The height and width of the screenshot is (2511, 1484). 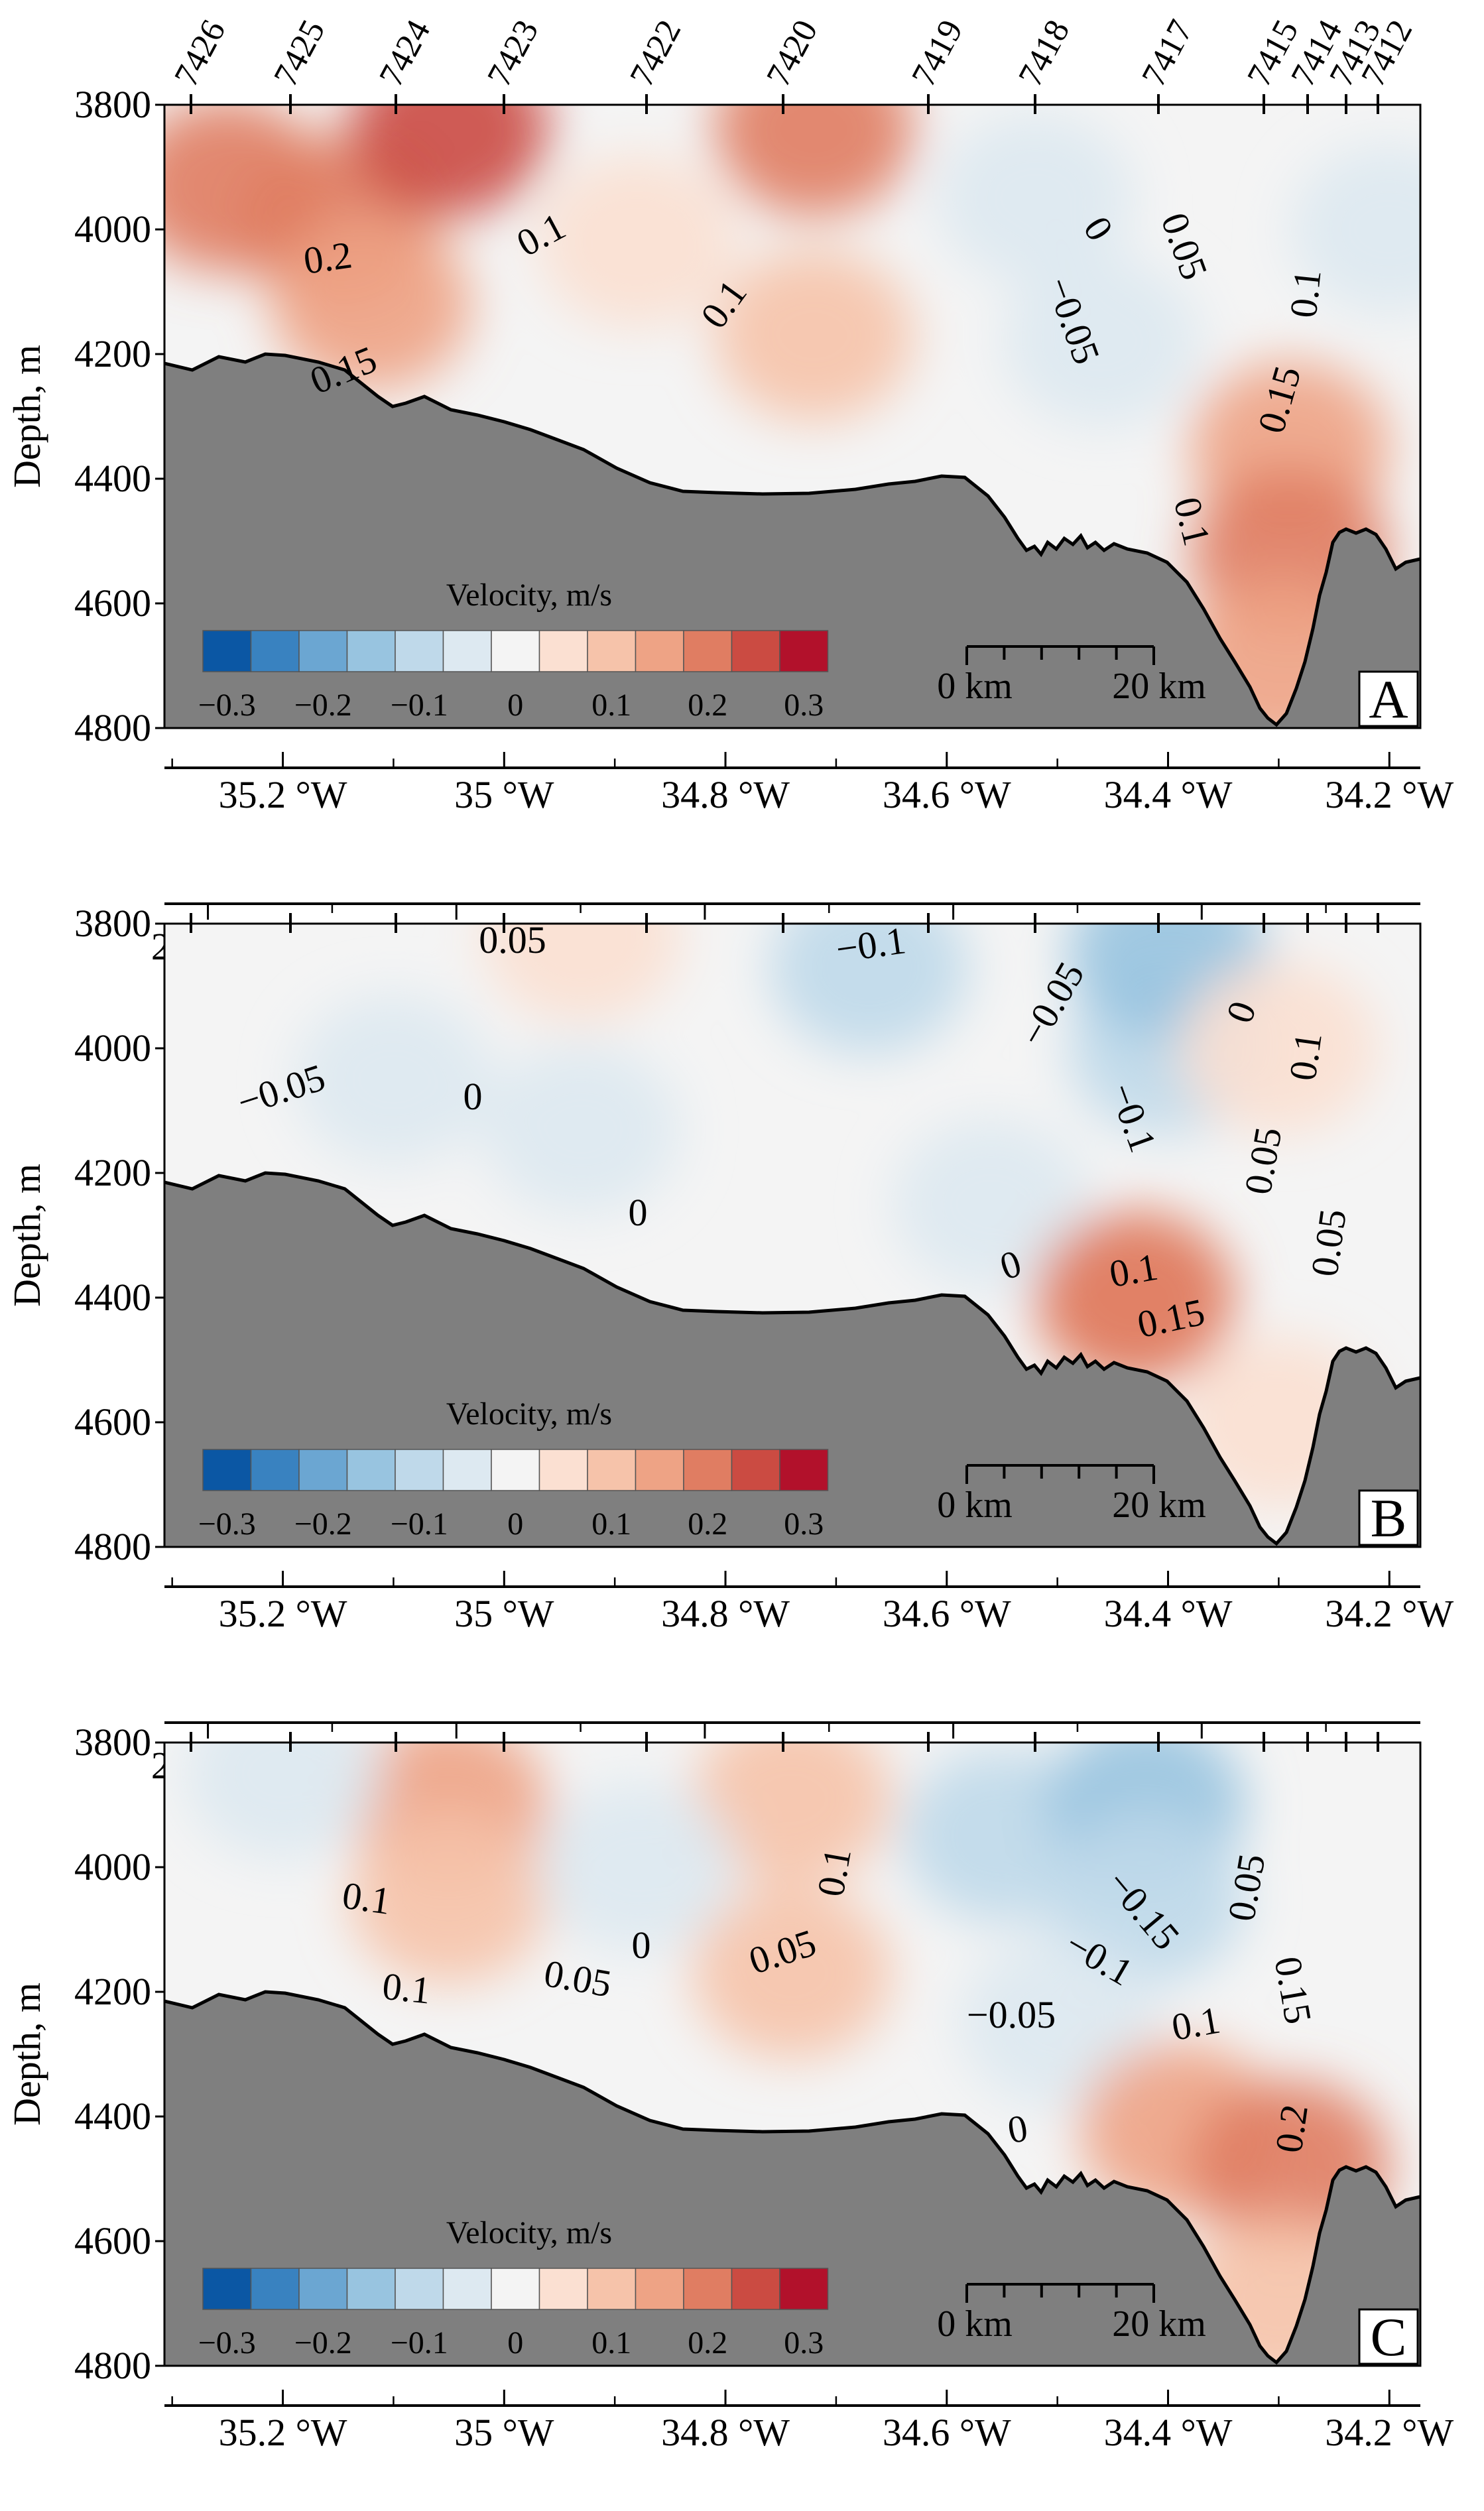 What do you see at coordinates (947, 794) in the screenshot?
I see `longitude-tick-label: 34.6 °W` at bounding box center [947, 794].